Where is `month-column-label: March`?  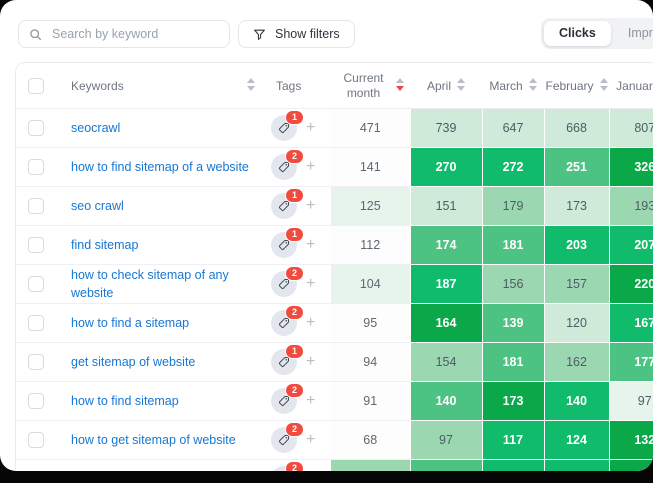 month-column-label: March is located at coordinates (506, 85).